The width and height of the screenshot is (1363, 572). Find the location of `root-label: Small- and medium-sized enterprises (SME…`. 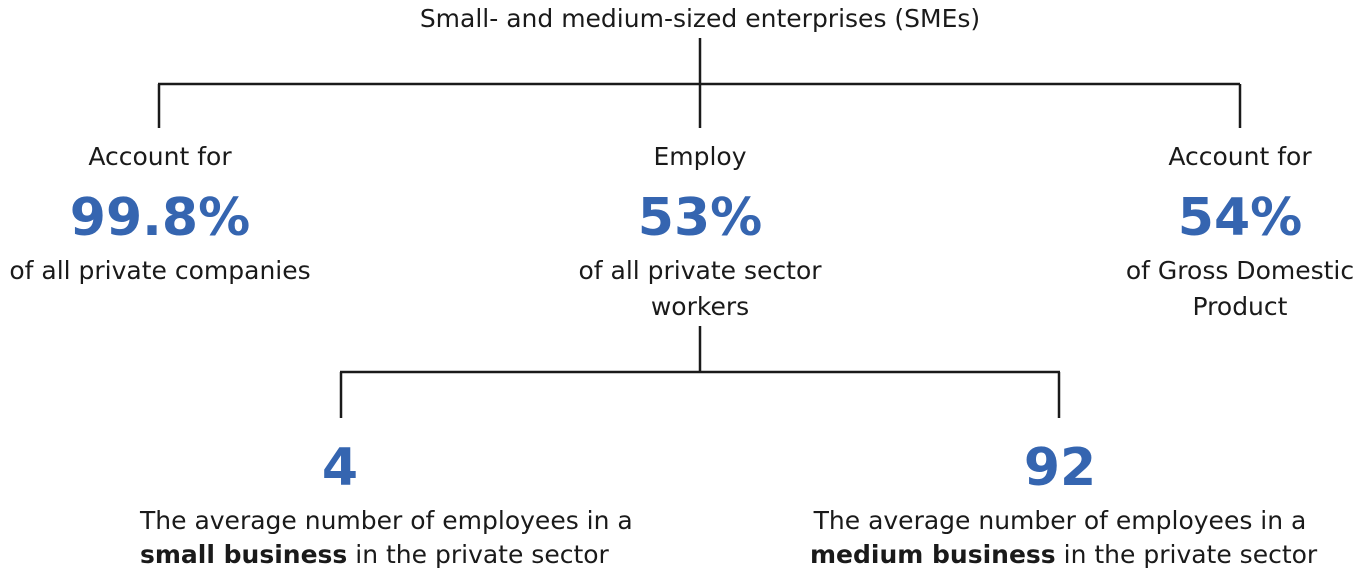

root-label: Small- and medium-sized enterprises (SME… is located at coordinates (700, 18).